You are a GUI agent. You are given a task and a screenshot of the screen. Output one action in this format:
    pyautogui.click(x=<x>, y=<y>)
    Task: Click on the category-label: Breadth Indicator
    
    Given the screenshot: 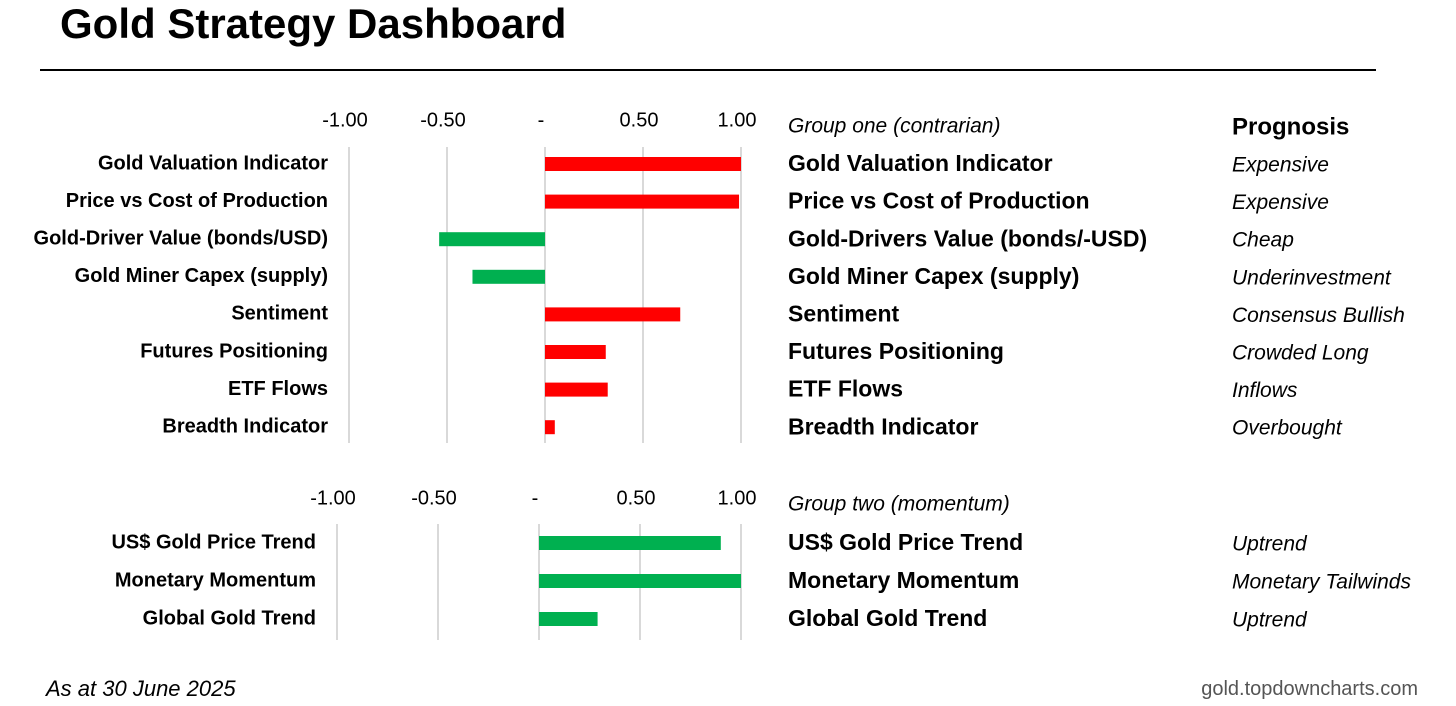 What is the action you would take?
    pyautogui.click(x=245, y=426)
    